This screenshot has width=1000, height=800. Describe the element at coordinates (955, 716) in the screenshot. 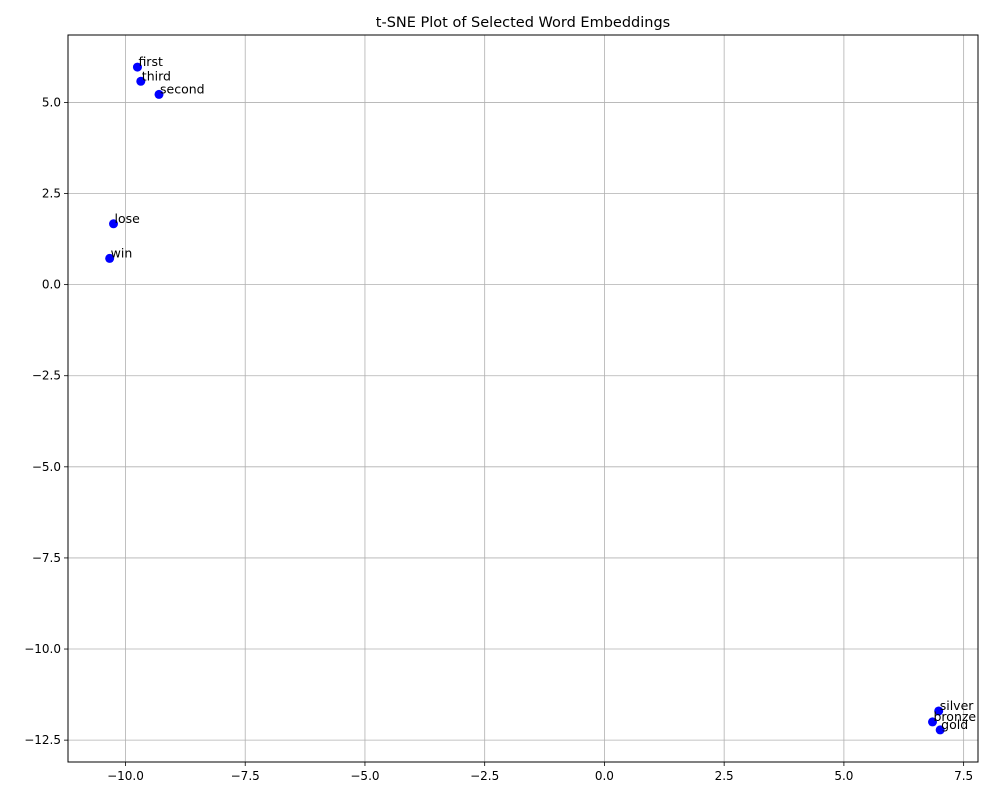

I see `point-label-bronze: bronze` at that location.